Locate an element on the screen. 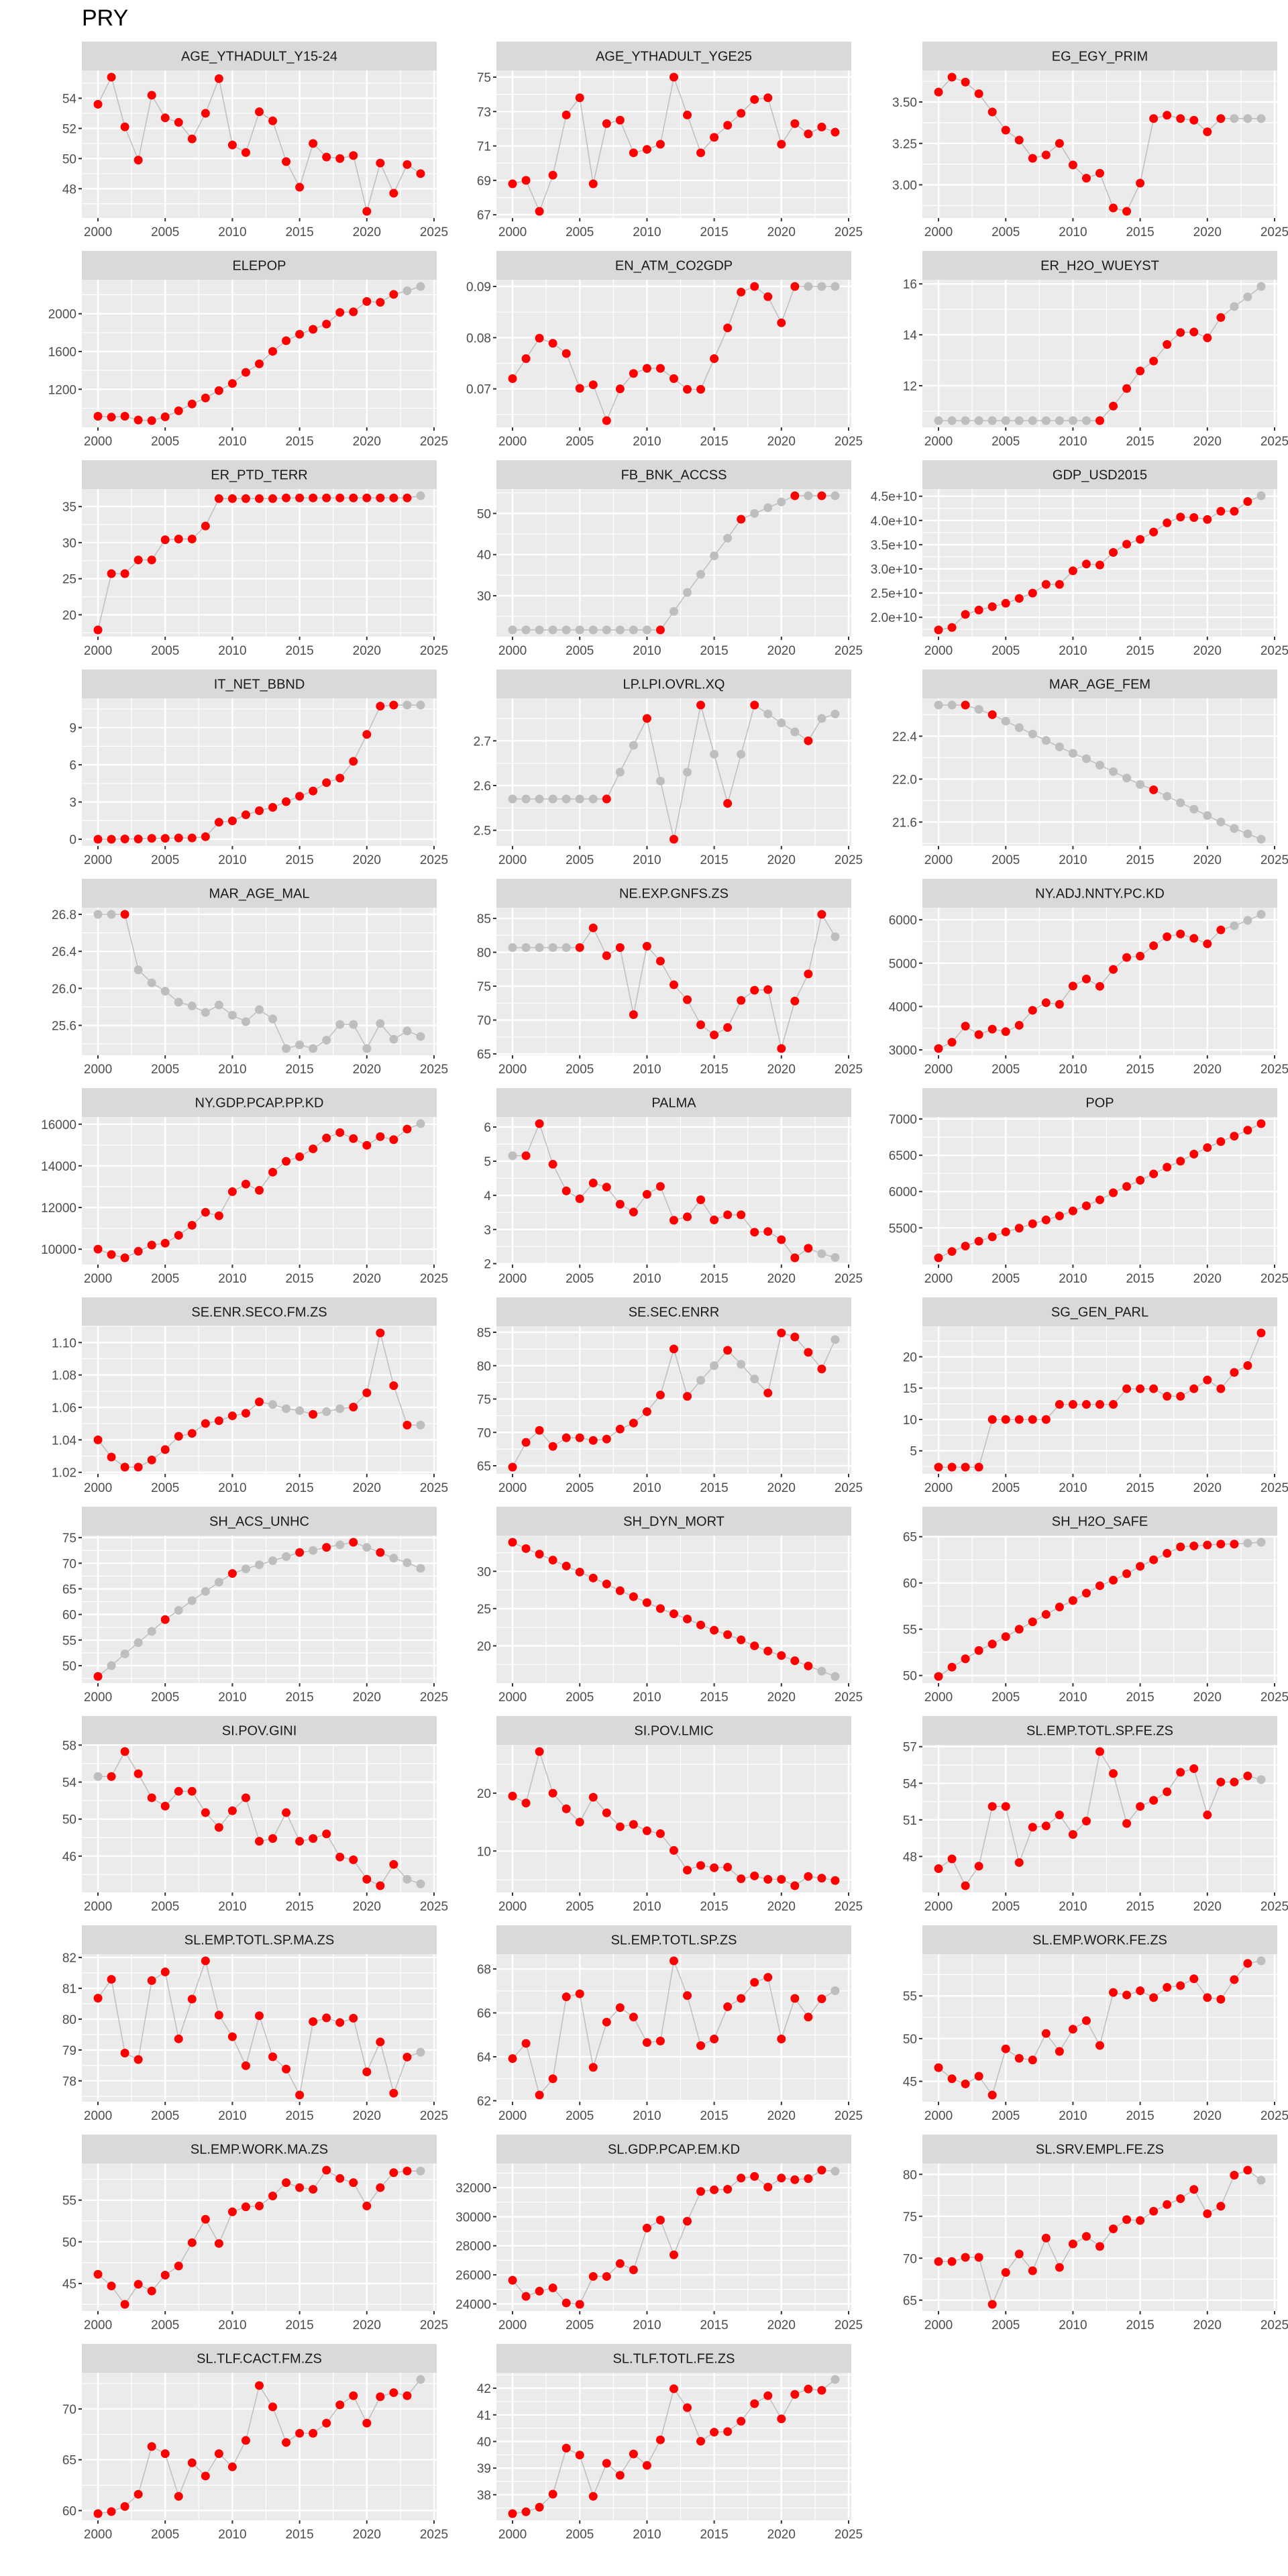 This screenshot has height=2576, width=1288. facet-title: SL.EMP.TOTL.SP.ZS is located at coordinates (674, 1940).